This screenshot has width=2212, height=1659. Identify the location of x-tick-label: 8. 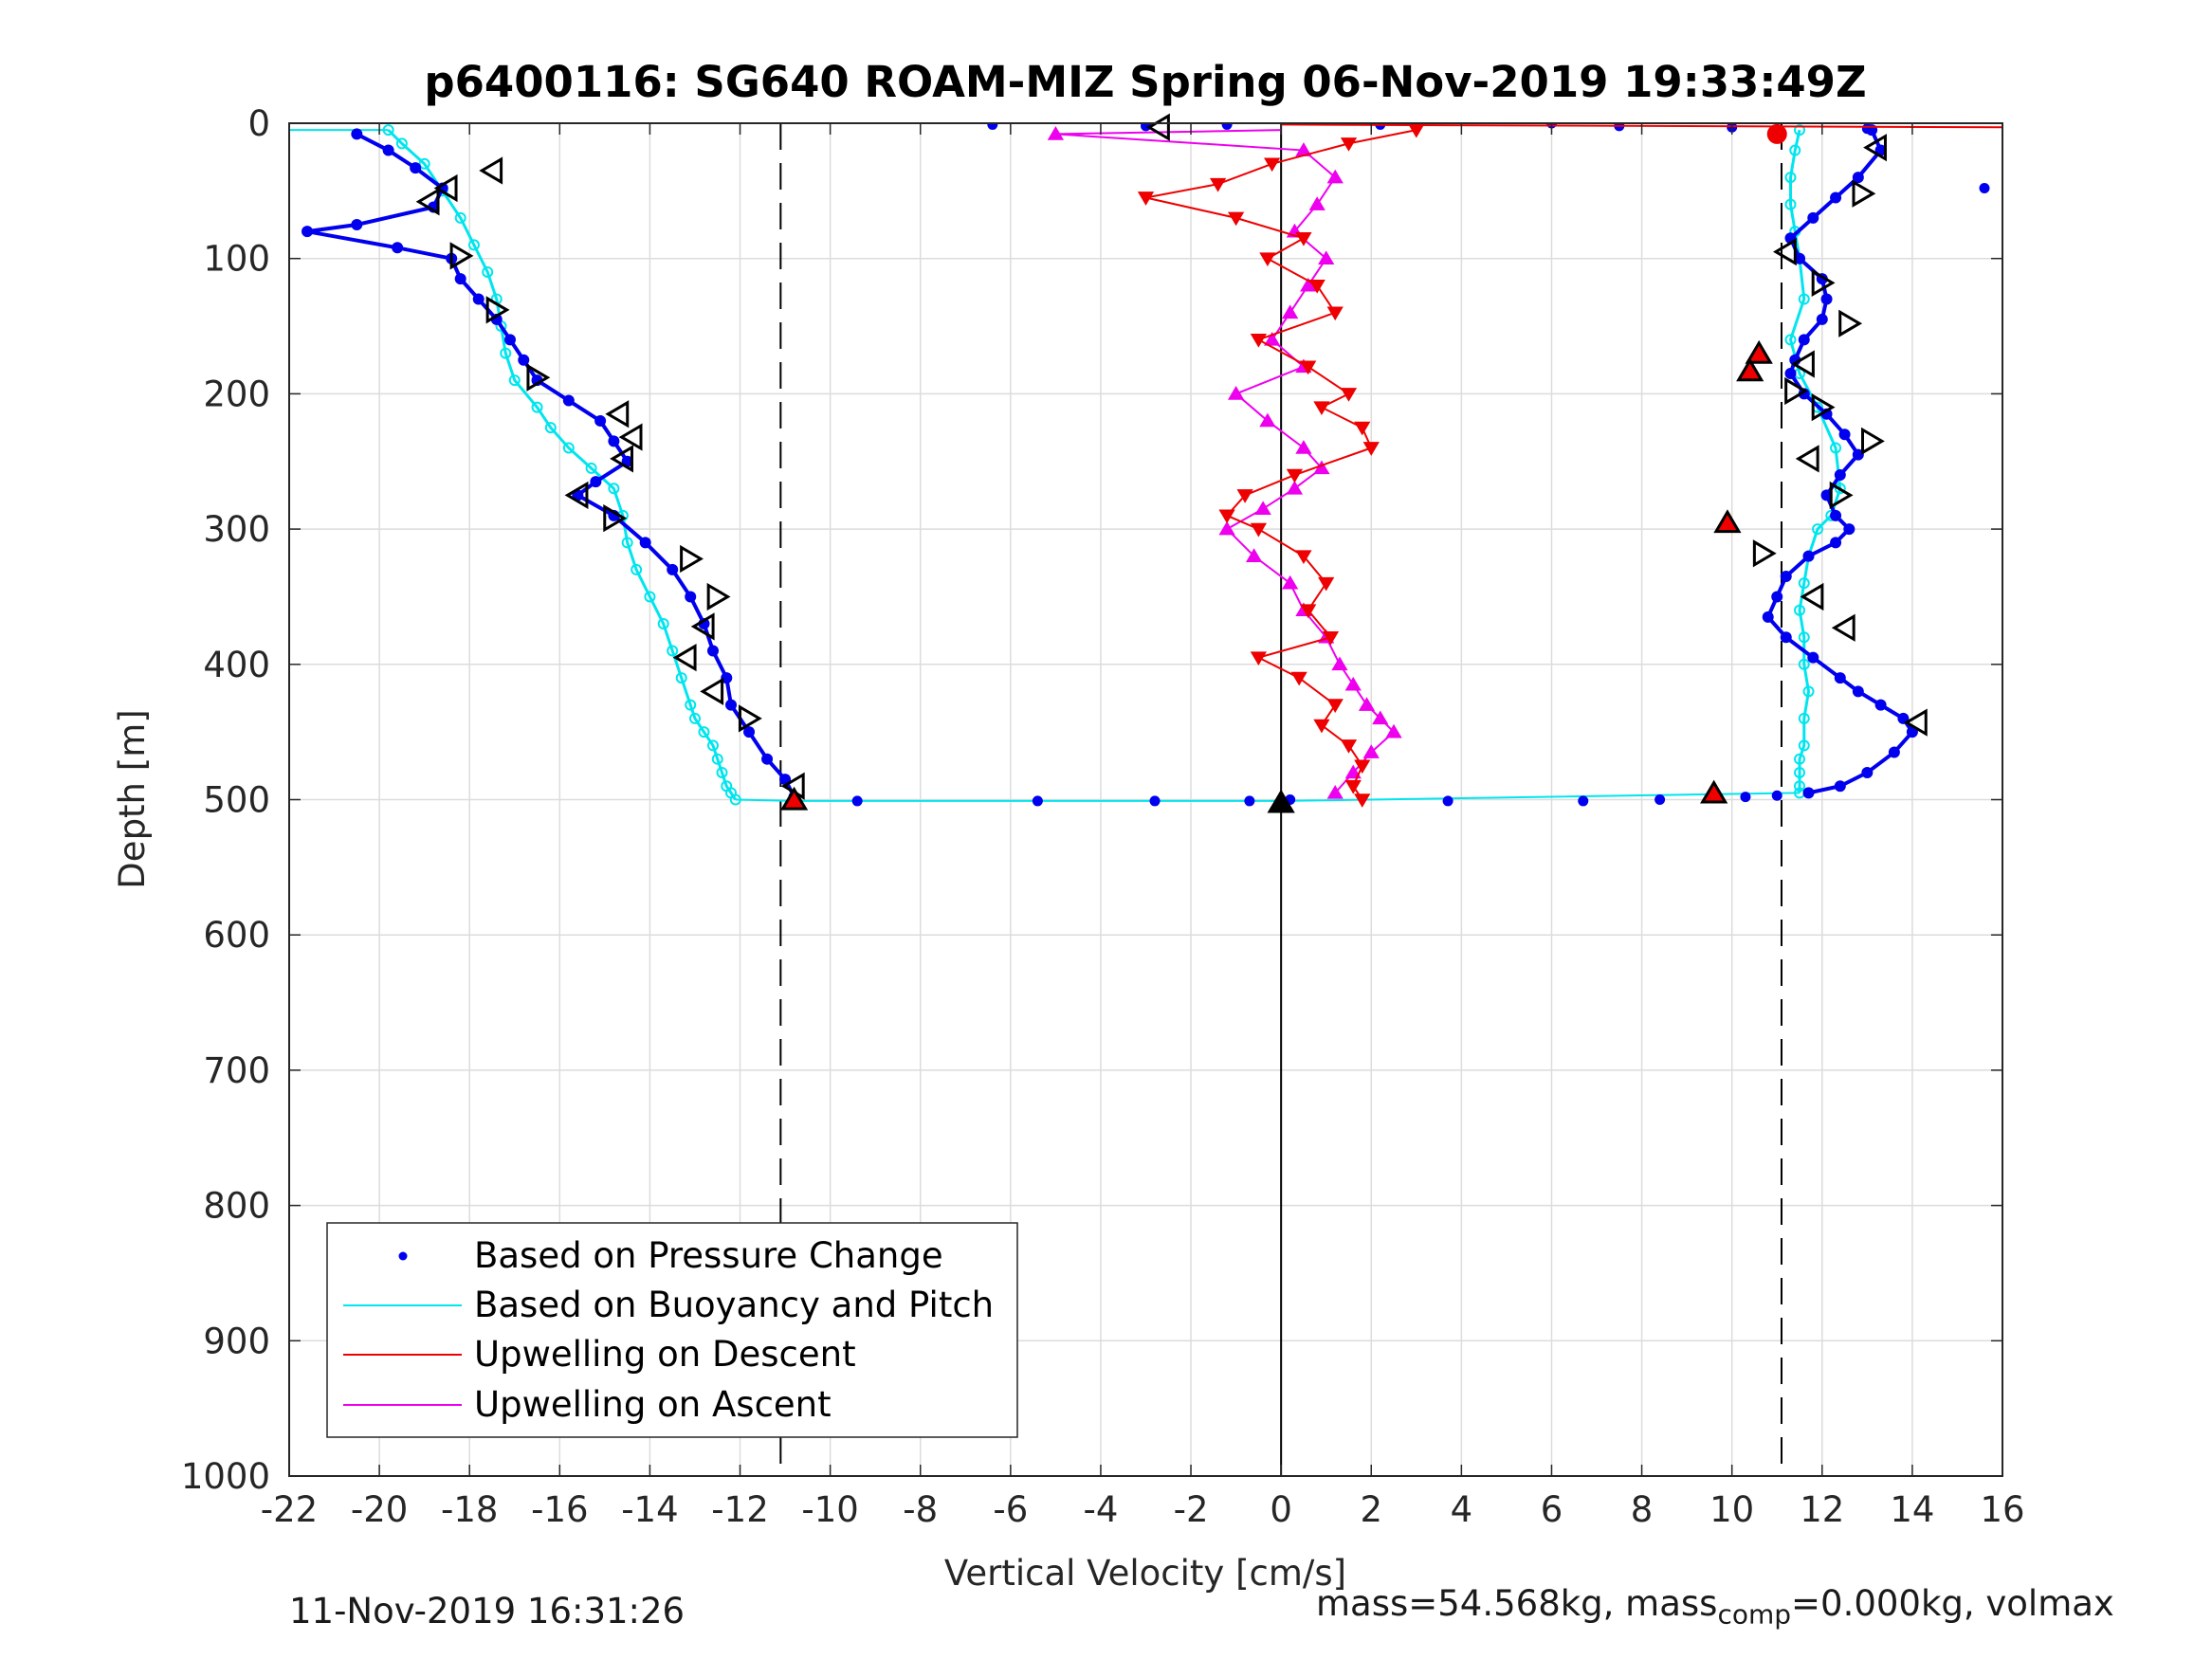
(1642, 1509).